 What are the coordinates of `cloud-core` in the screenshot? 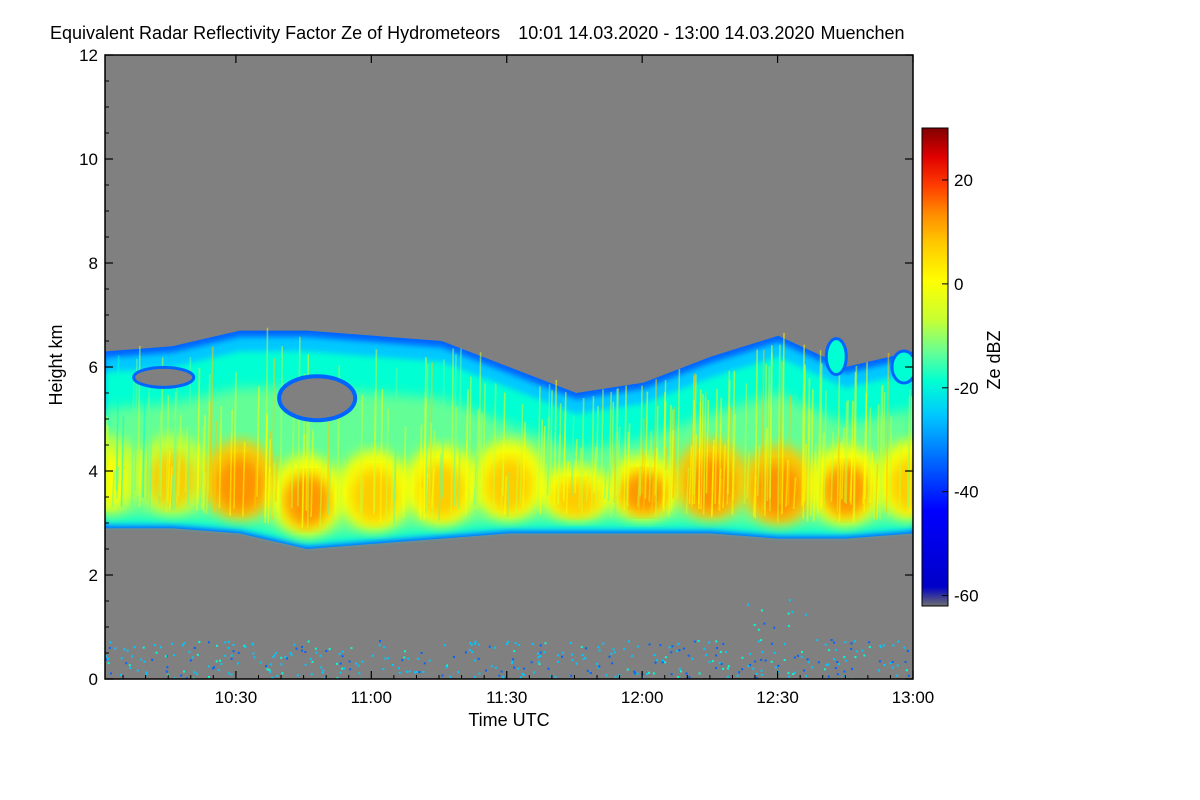 It's located at (239, 485).